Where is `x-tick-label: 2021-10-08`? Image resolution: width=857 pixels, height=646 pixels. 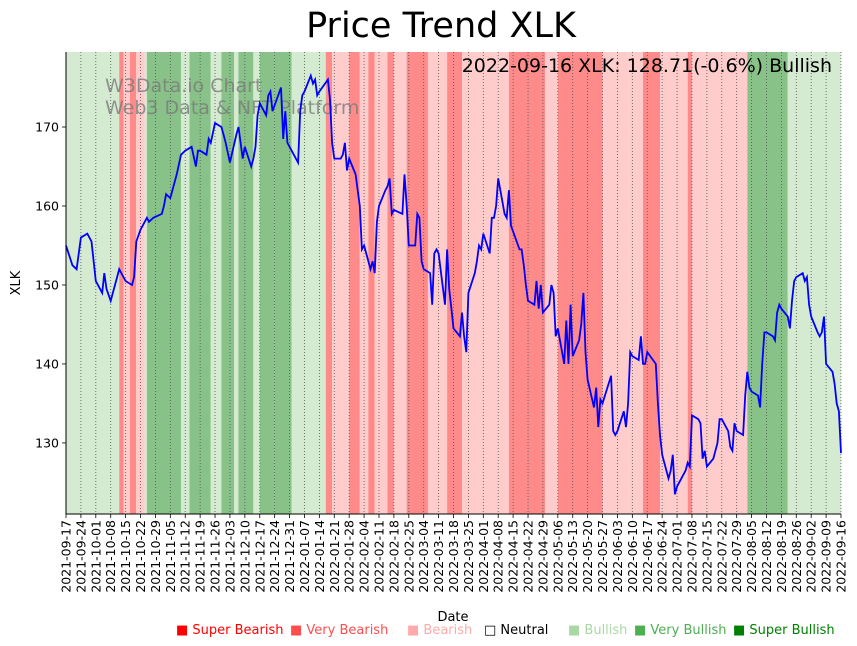 x-tick-label: 2021-10-08 is located at coordinates (110, 556).